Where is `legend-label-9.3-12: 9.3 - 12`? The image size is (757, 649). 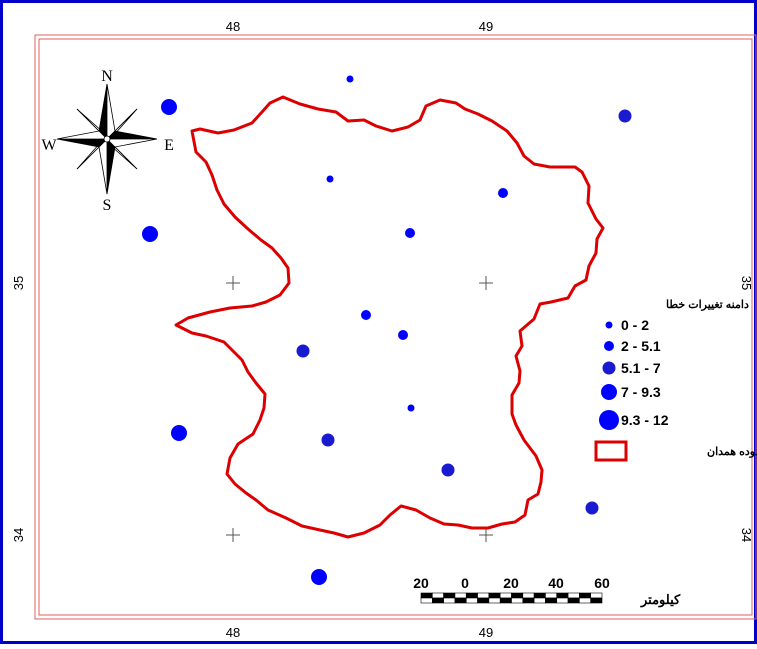
legend-label-9.3-12: 9.3 - 12 is located at coordinates (645, 420).